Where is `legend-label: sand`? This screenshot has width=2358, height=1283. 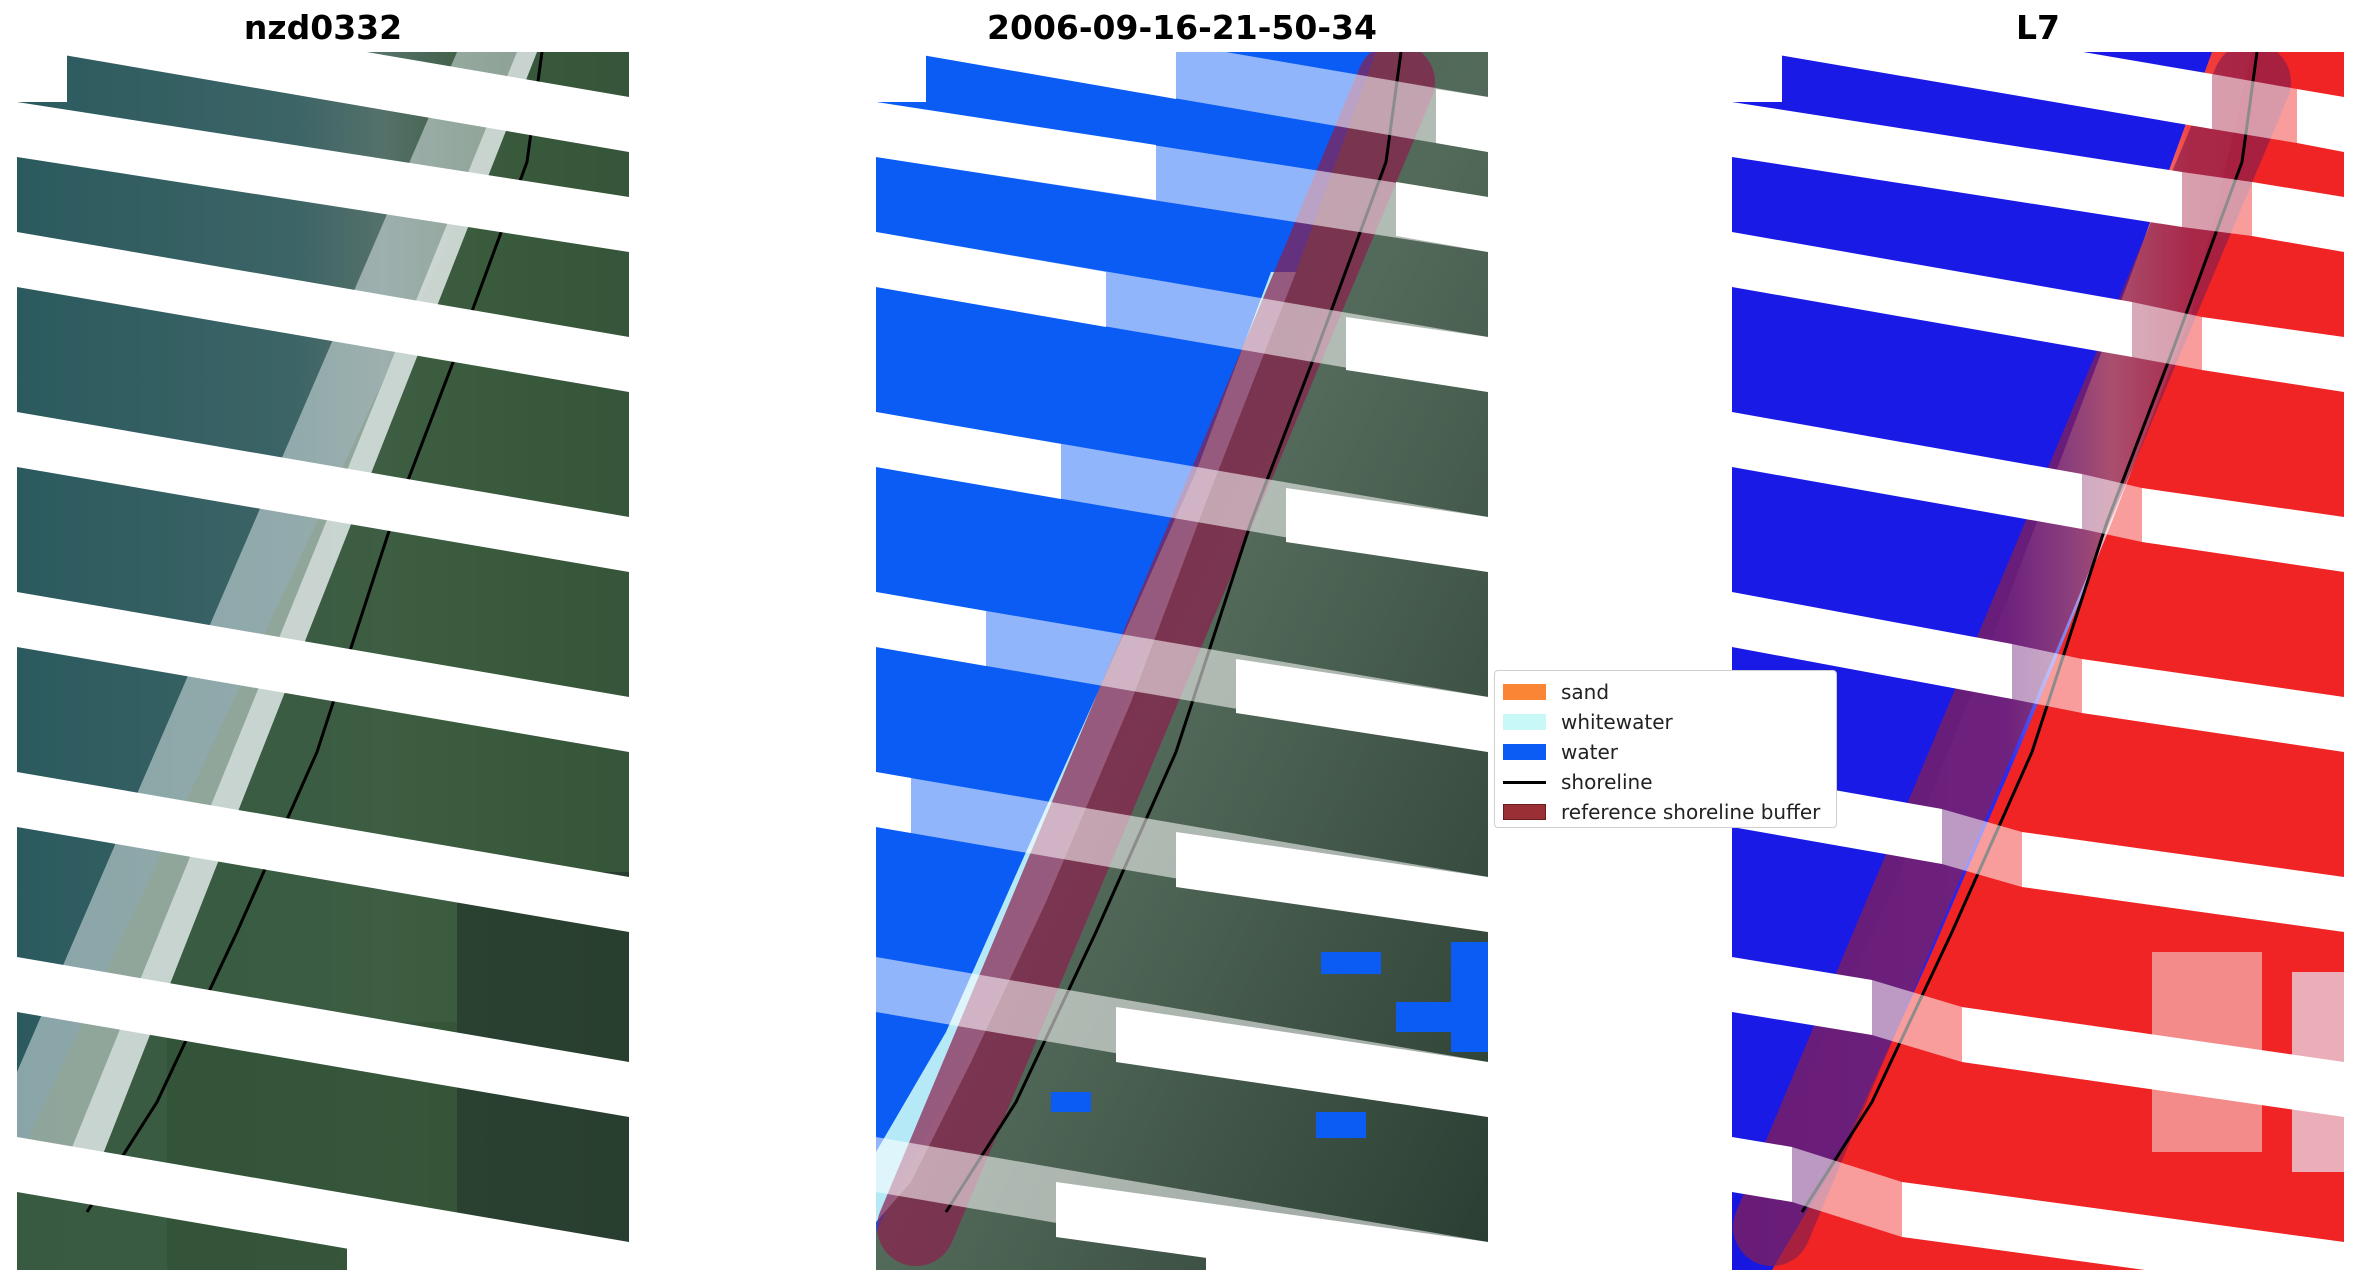 legend-label: sand is located at coordinates (1585, 692).